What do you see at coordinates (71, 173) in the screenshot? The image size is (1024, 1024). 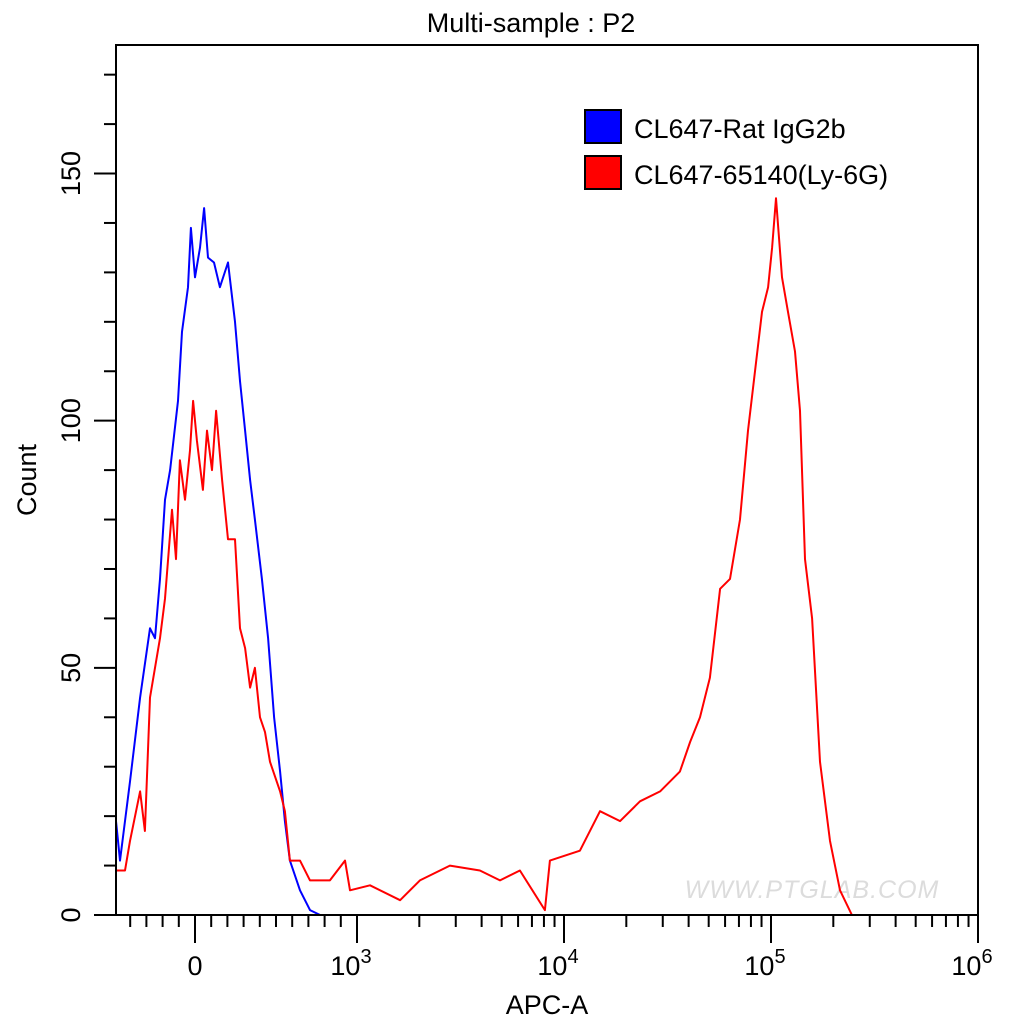 I see `y-tick-label: 150` at bounding box center [71, 173].